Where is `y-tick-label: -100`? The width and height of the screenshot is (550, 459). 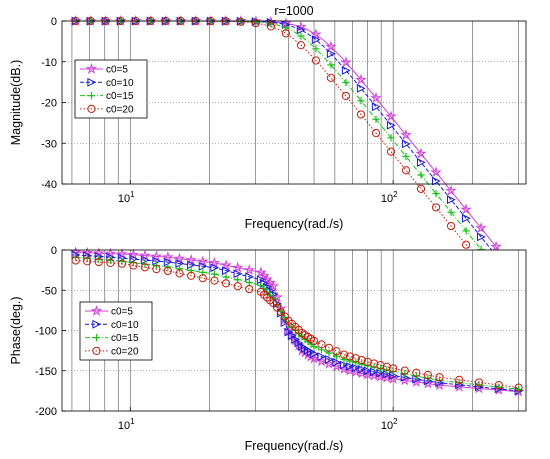 y-tick-label: -100 is located at coordinates (46, 332).